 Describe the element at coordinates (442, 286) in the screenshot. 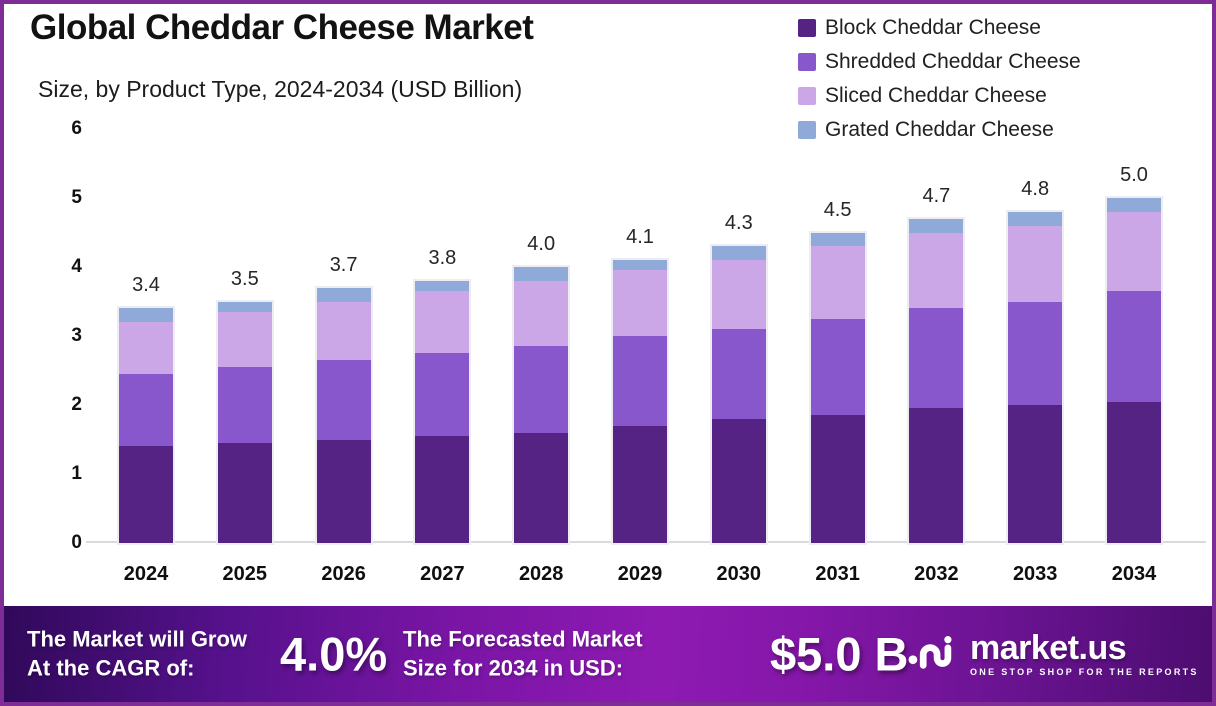

I see `bar-segment-grated-2027` at that location.